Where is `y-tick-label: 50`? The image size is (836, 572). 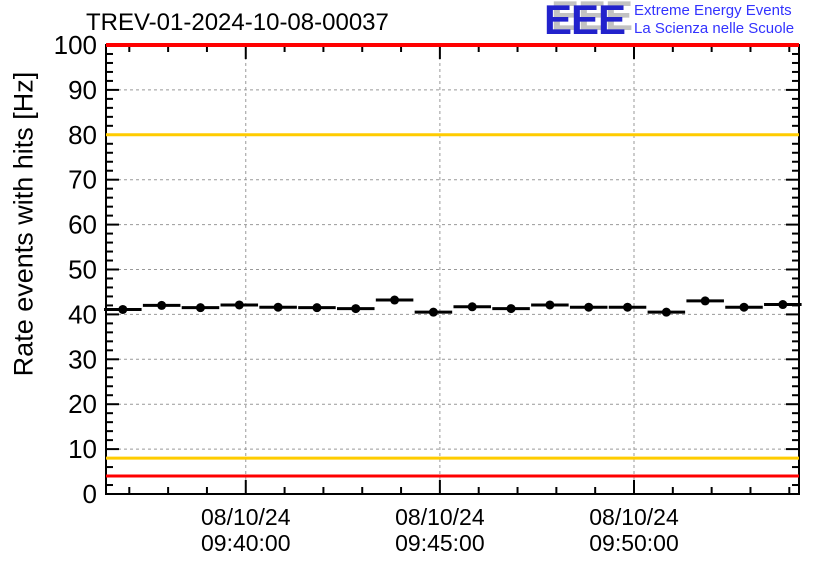
y-tick-label: 50 is located at coordinates (82, 270).